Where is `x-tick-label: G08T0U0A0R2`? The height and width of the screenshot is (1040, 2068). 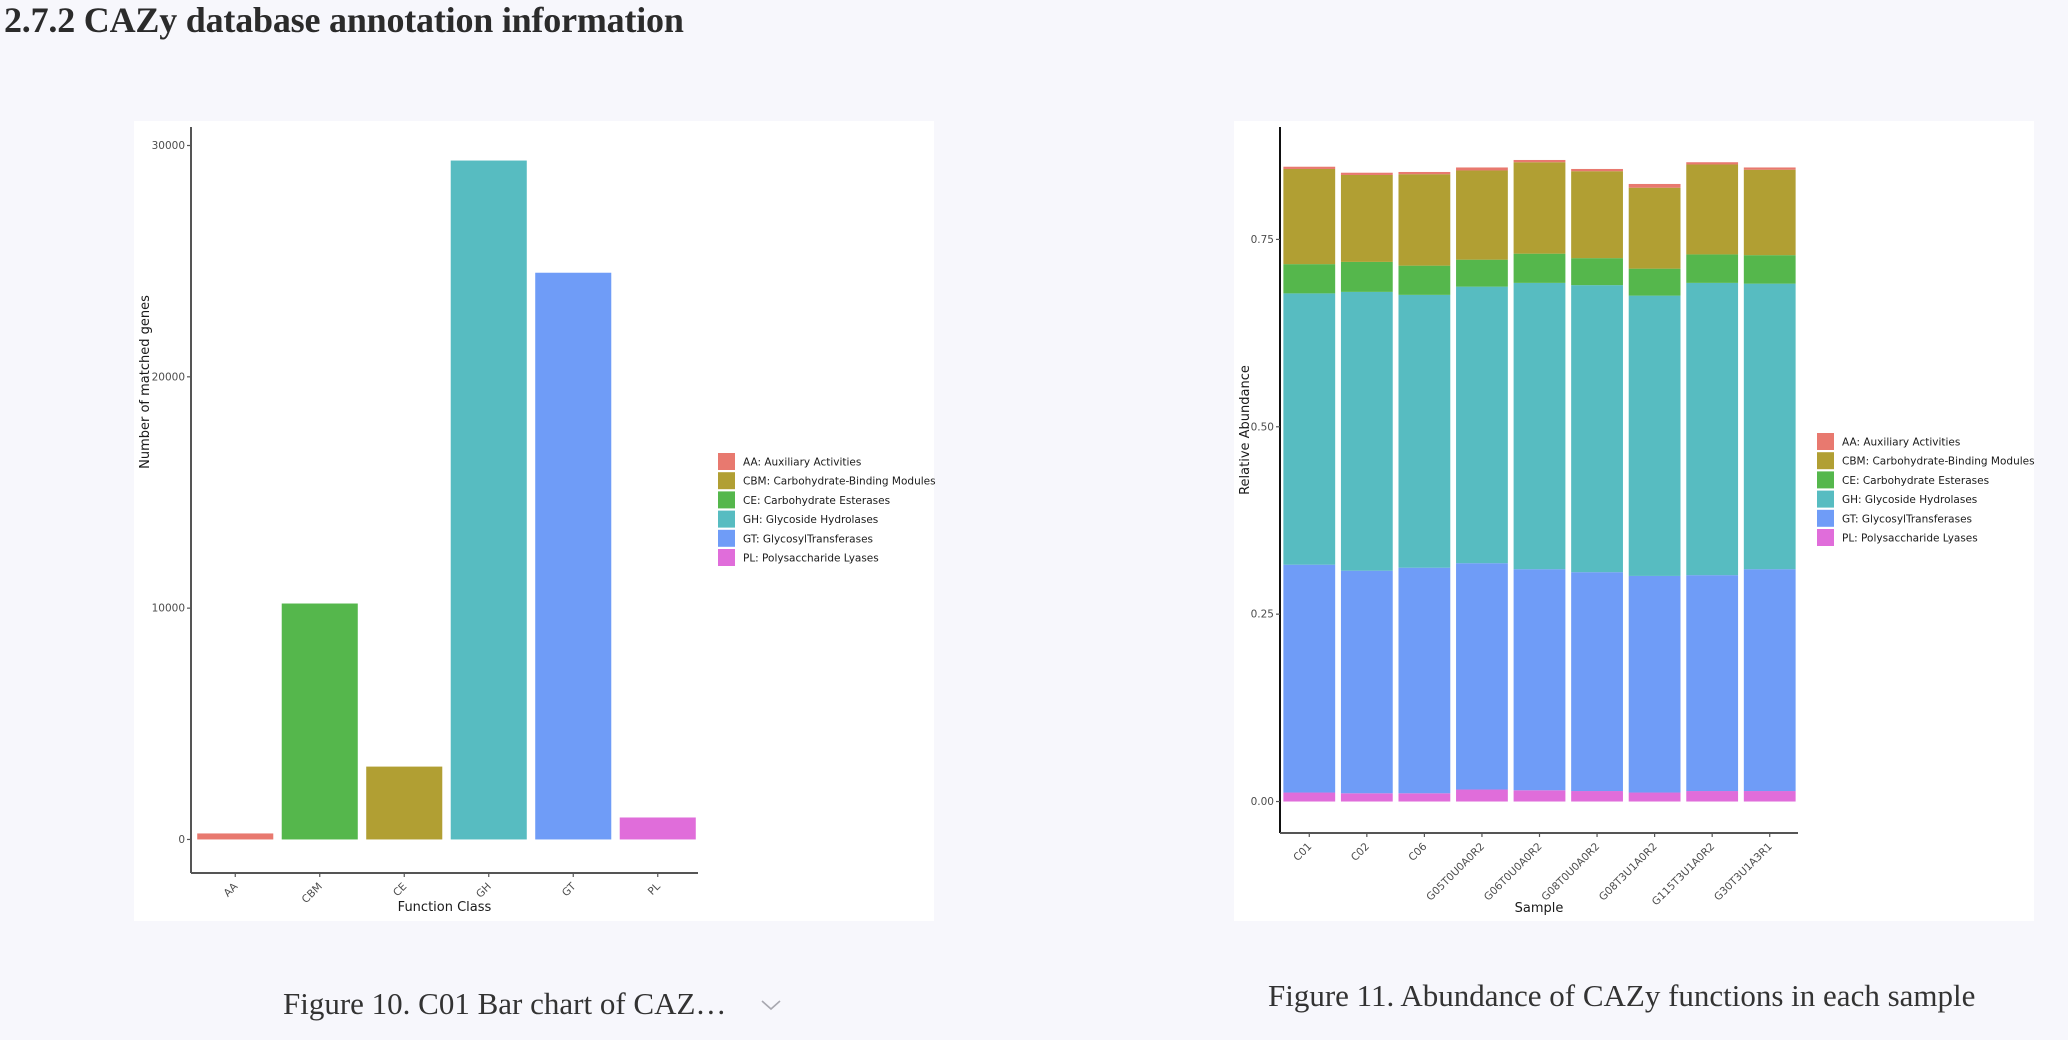
x-tick-label: G08T0U0A0R2 is located at coordinates (1570, 872).